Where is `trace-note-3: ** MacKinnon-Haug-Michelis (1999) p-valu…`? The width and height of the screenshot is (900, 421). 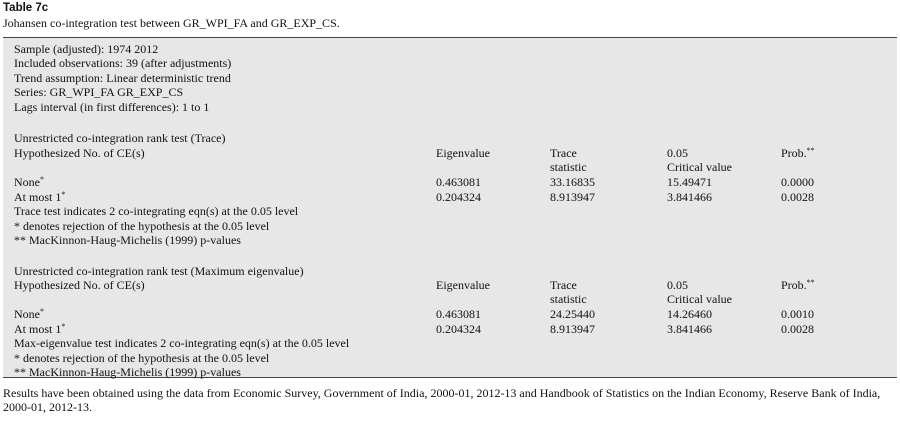
trace-note-3: ** MacKinnon-Haug-Michelis (1999) p-valu… is located at coordinates (127, 240).